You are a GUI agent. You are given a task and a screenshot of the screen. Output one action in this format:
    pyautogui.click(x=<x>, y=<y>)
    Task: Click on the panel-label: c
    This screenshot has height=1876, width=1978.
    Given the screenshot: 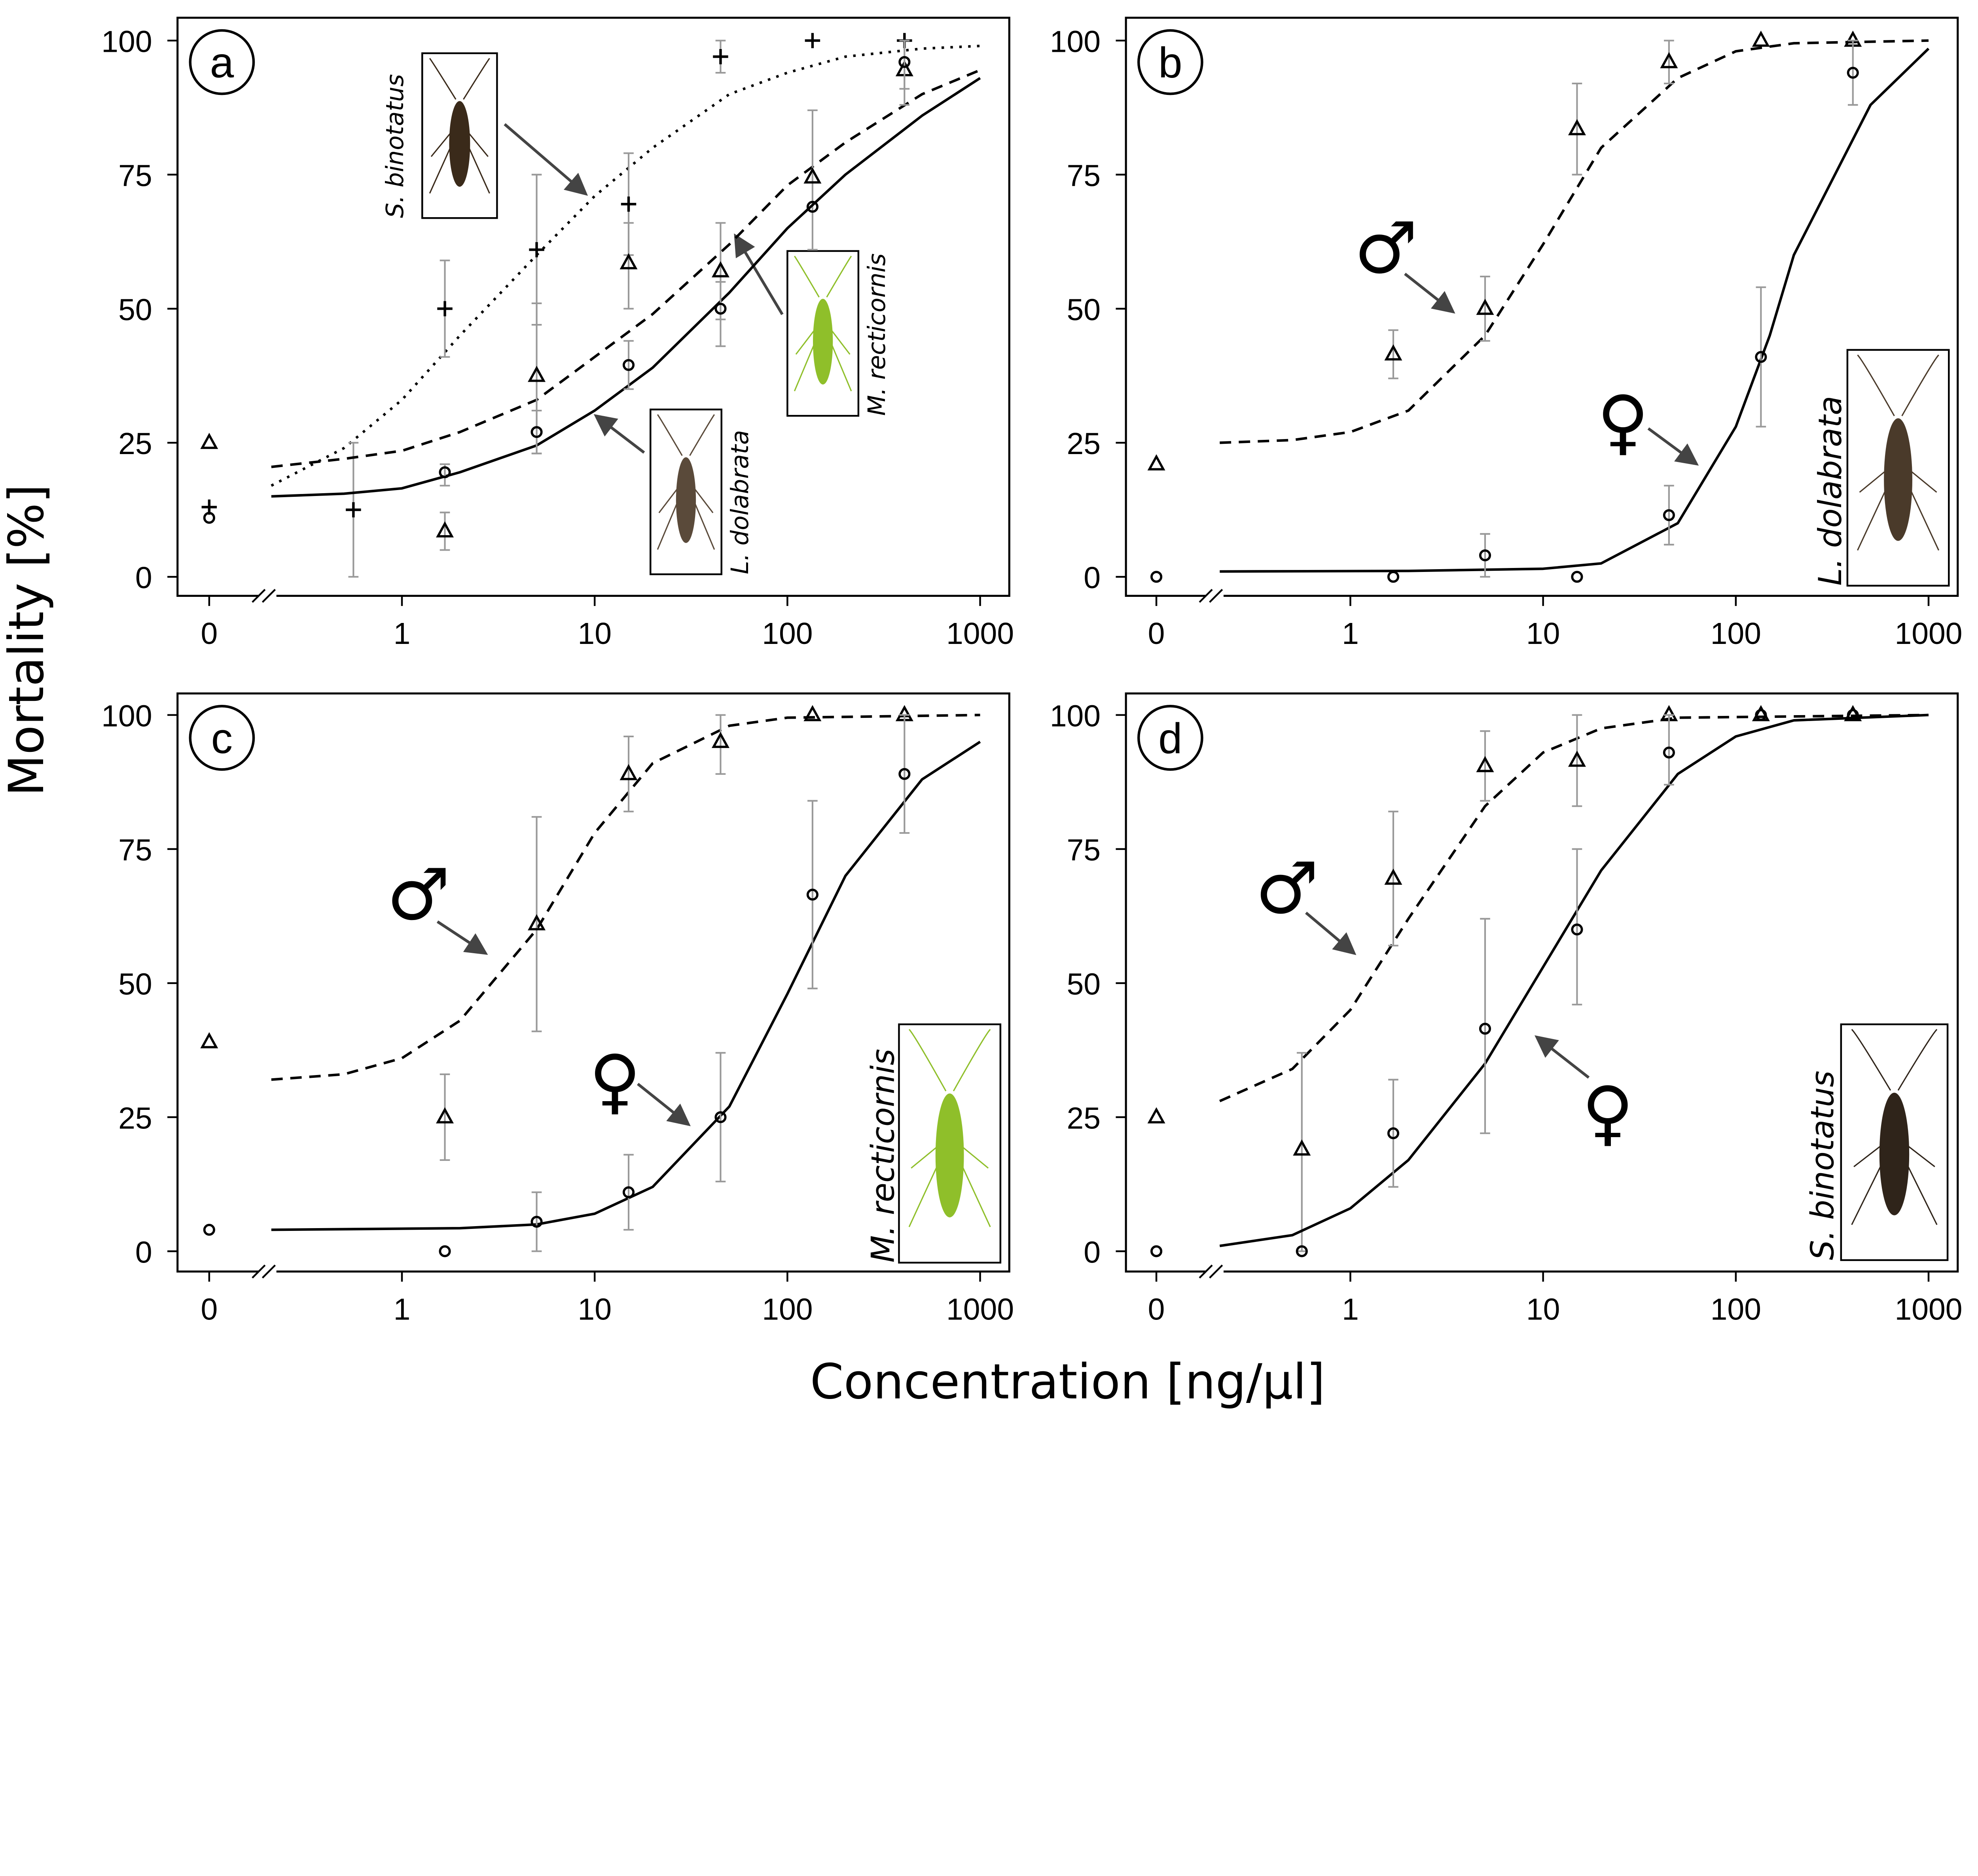 What is the action you would take?
    pyautogui.click(x=222, y=738)
    